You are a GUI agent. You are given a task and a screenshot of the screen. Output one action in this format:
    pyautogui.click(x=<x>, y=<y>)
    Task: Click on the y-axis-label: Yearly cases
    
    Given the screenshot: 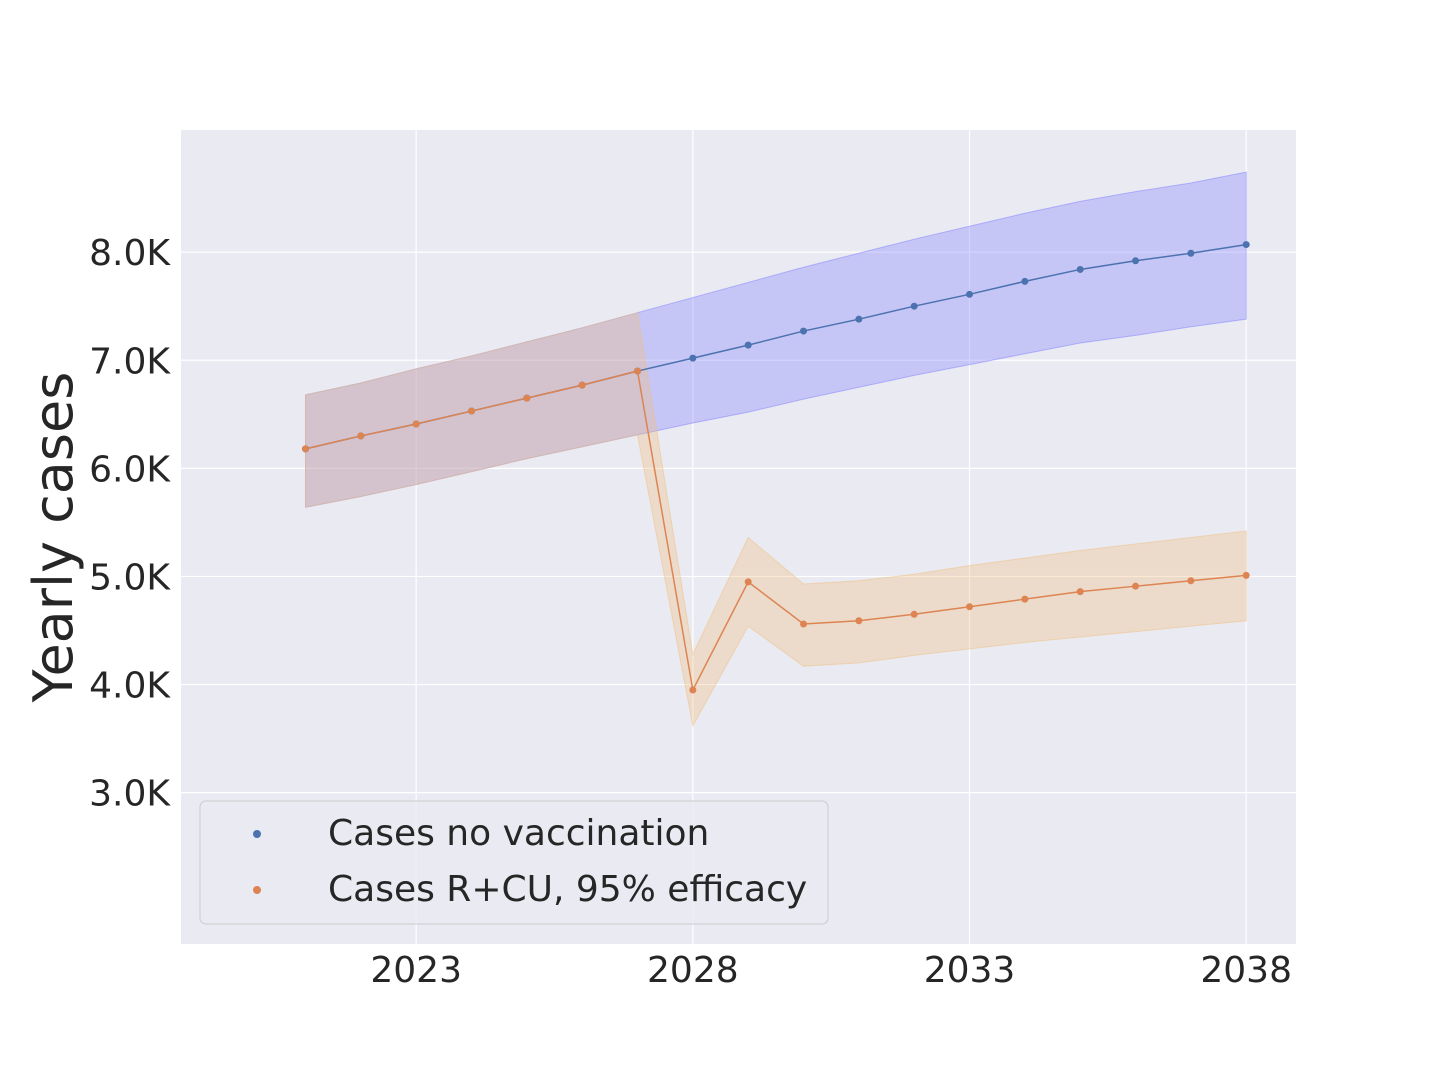 What is the action you would take?
    pyautogui.click(x=53, y=538)
    